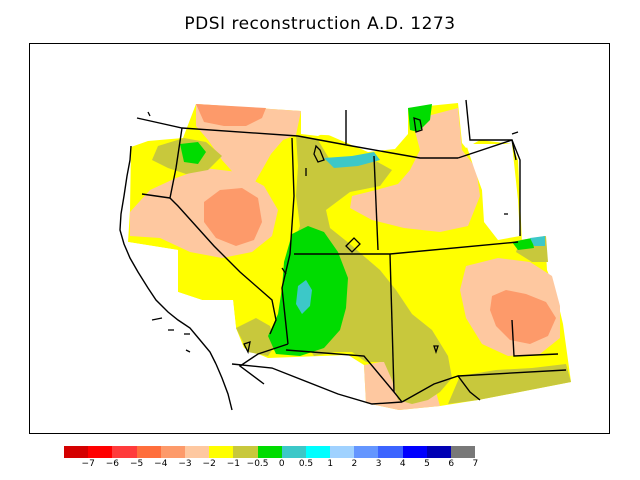 The width and height of the screenshot is (640, 480). Describe the element at coordinates (523, 317) in the screenshot. I see `pdsi-very-dry-core-east` at that location.